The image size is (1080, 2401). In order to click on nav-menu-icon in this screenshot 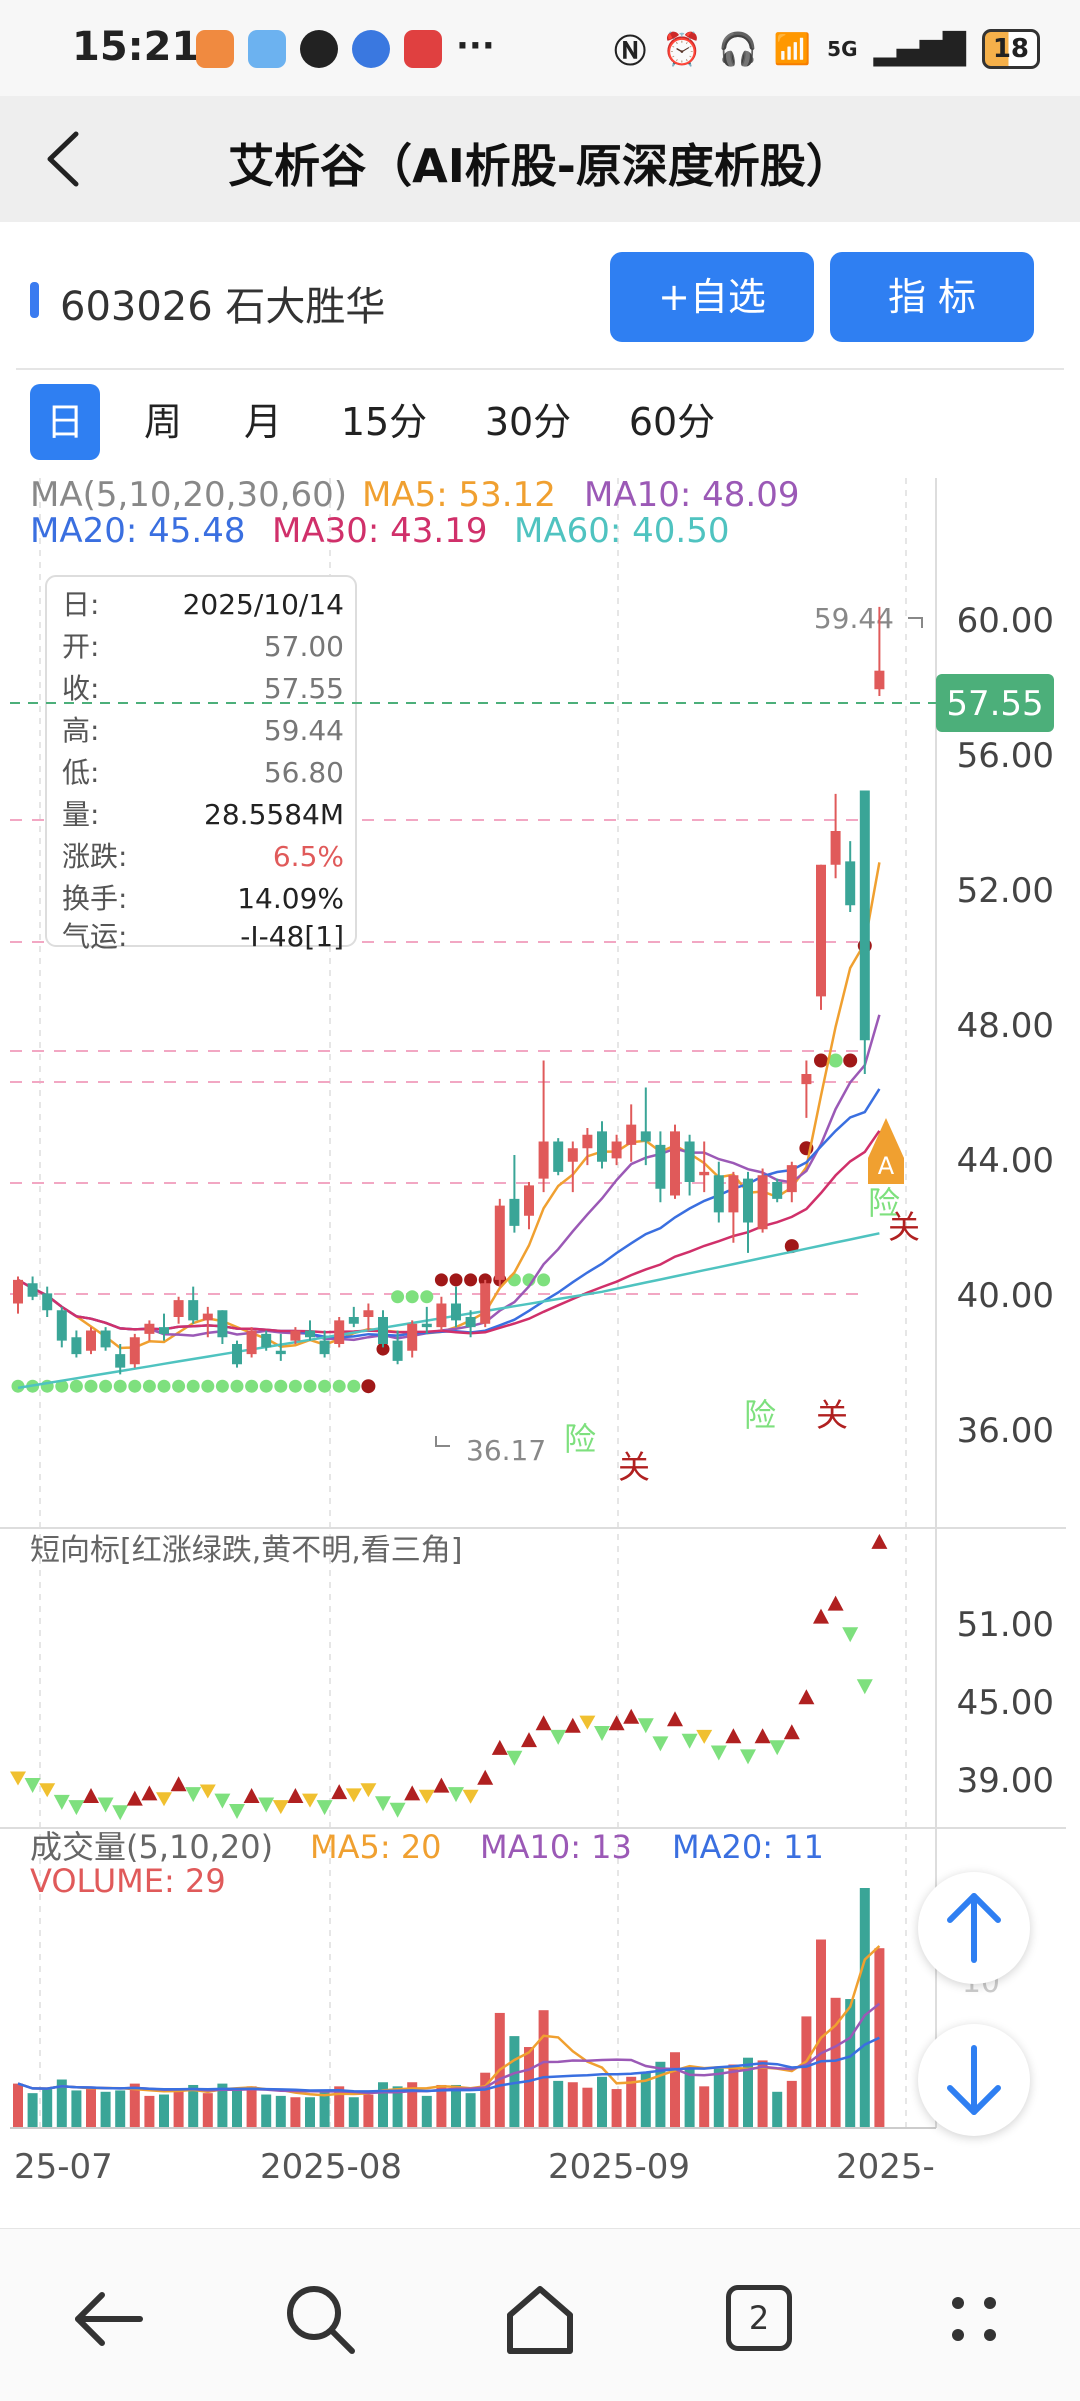, I will do `click(974, 2319)`.